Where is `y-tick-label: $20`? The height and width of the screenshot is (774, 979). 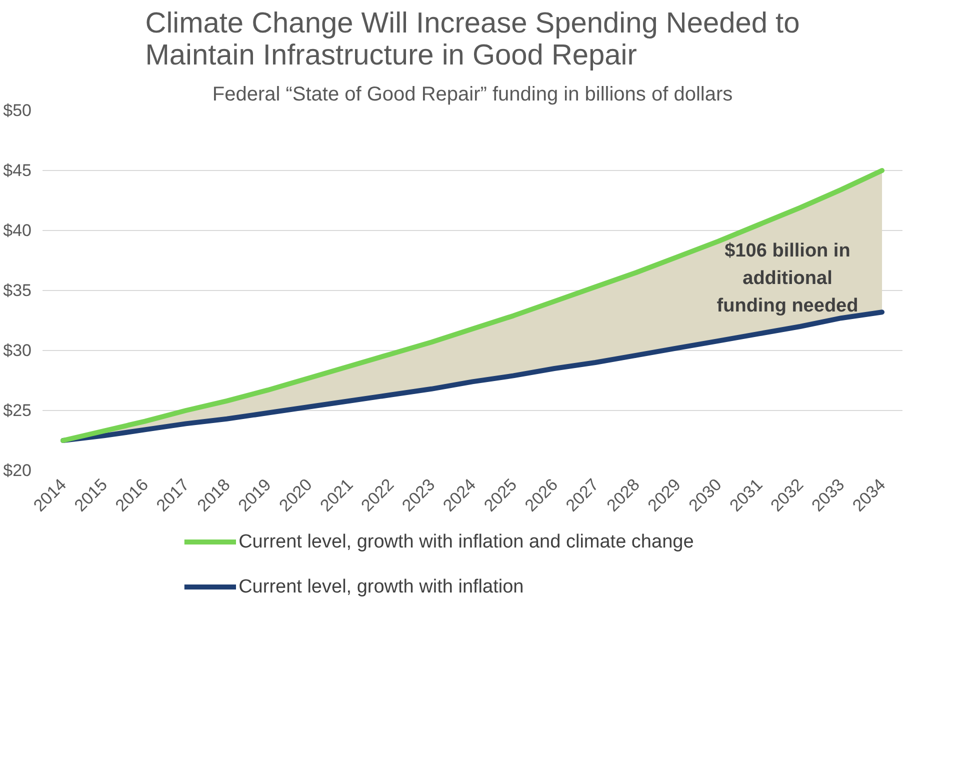 y-tick-label: $20 is located at coordinates (17, 470).